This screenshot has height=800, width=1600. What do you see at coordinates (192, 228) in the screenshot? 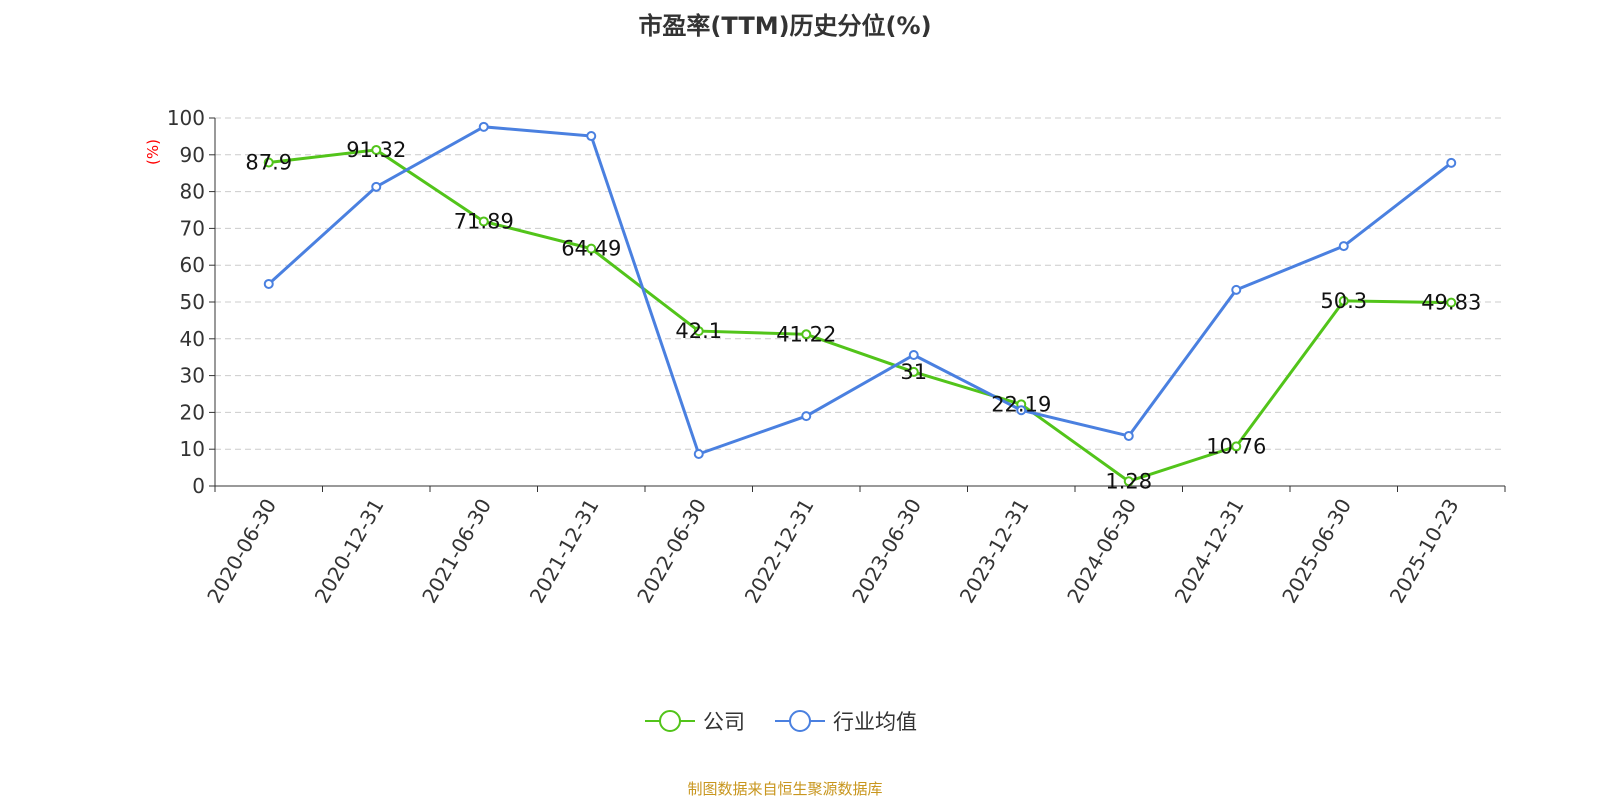
I see `y-tick-label: 70` at bounding box center [192, 228].